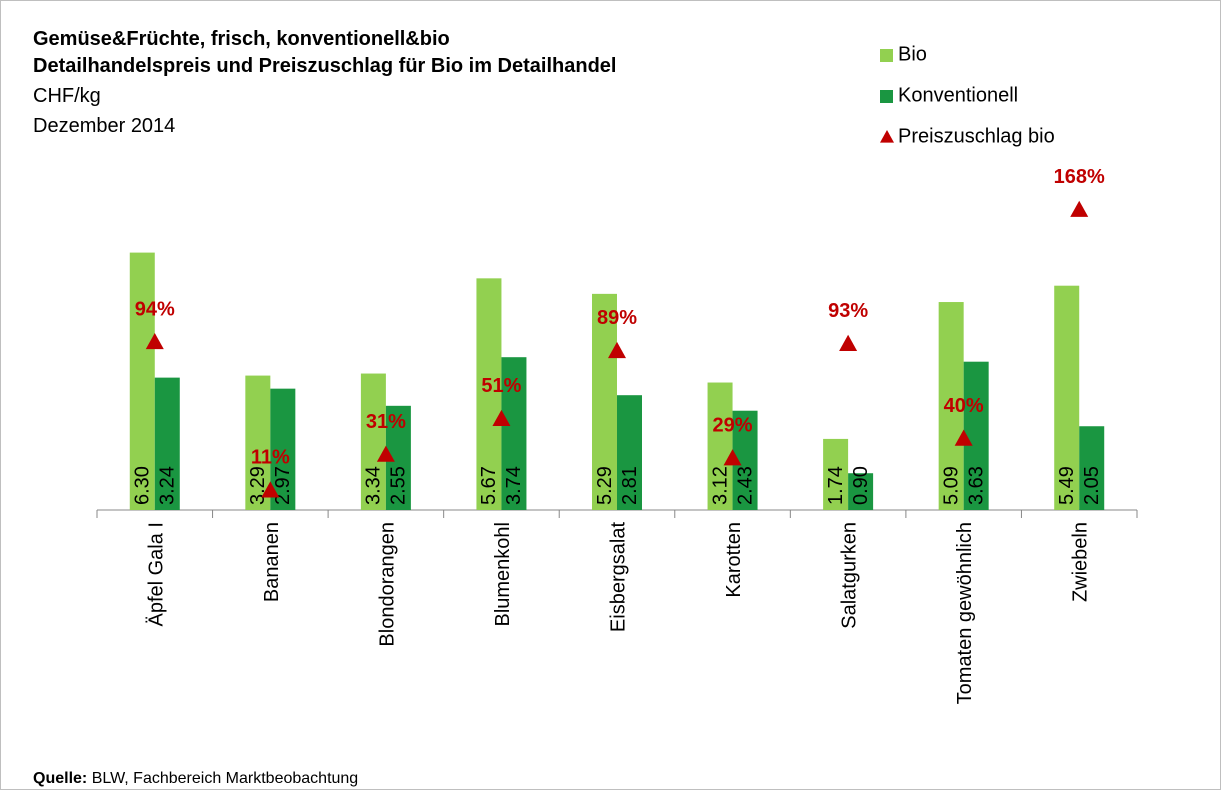 This screenshot has width=1221, height=790. Describe the element at coordinates (60, 778) in the screenshot. I see `source-label: Quelle:` at that location.